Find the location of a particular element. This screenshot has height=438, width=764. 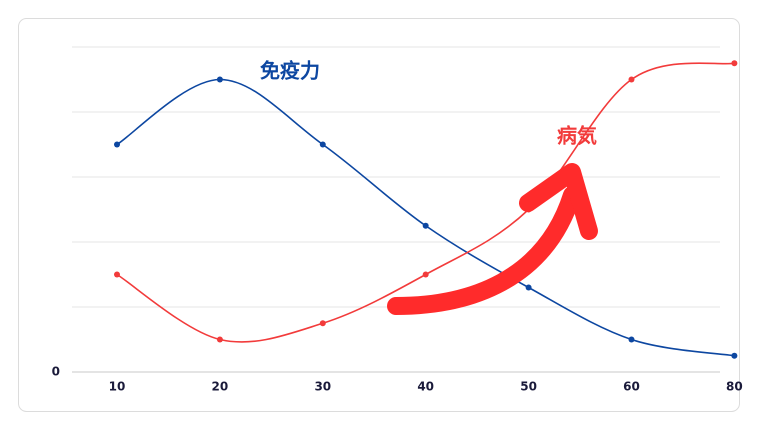

x-tick-label: 60 is located at coordinates (631, 387).